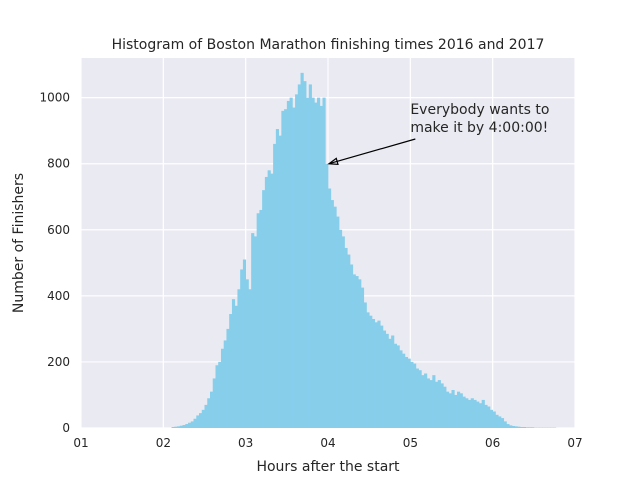 The image size is (640, 480). What do you see at coordinates (163, 443) in the screenshot?
I see `x-tick-label: 02` at bounding box center [163, 443].